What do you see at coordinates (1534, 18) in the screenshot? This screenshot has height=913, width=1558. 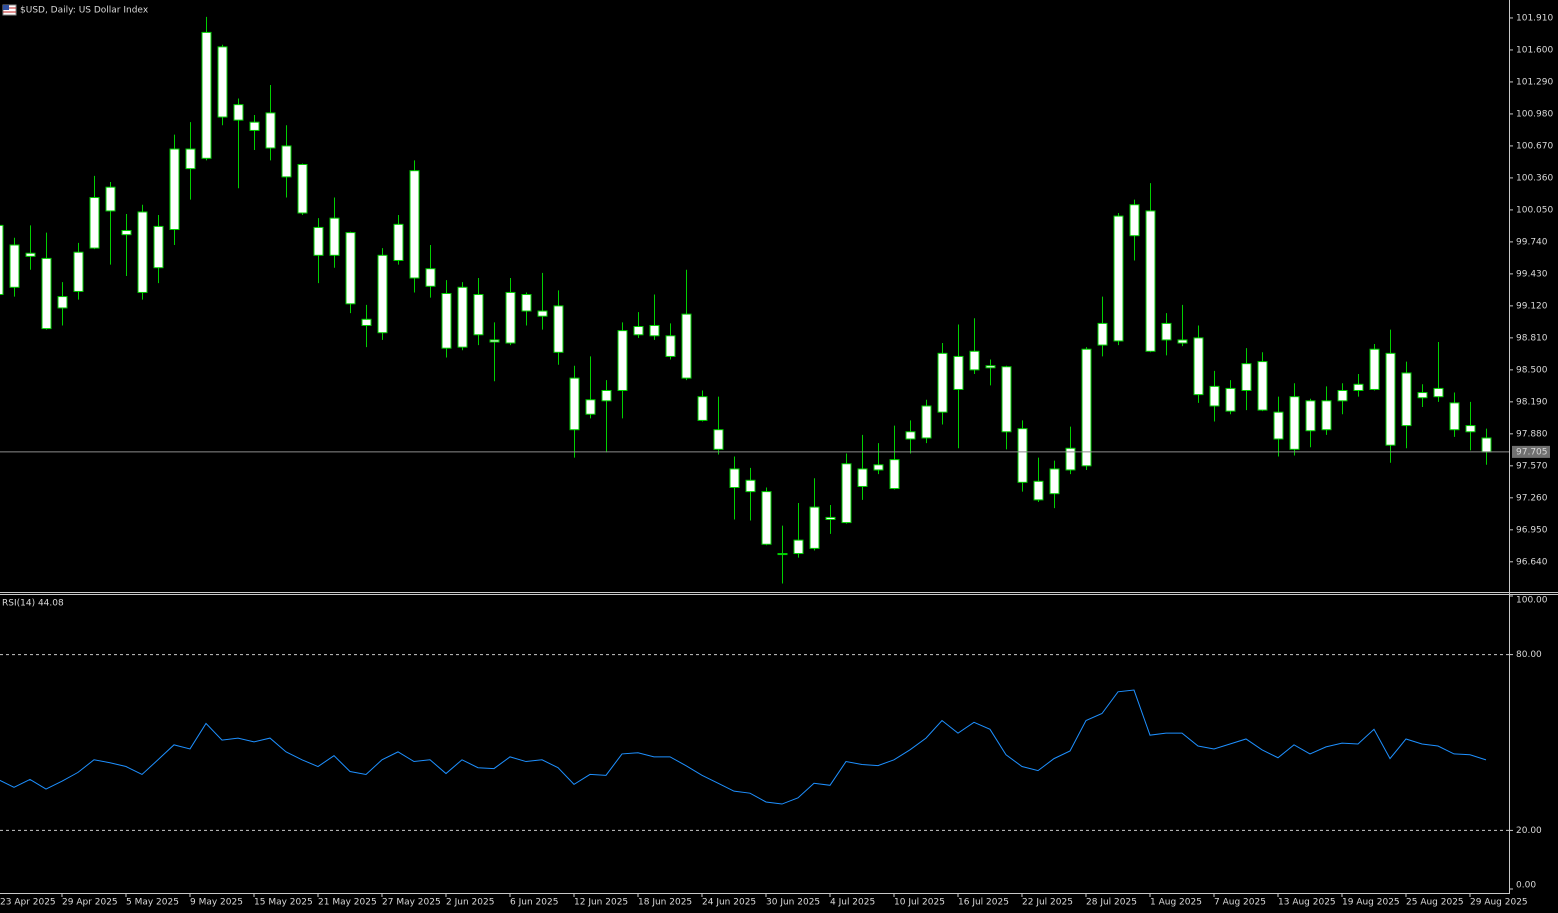 I see `y-tick-label: 101.910` at bounding box center [1534, 18].